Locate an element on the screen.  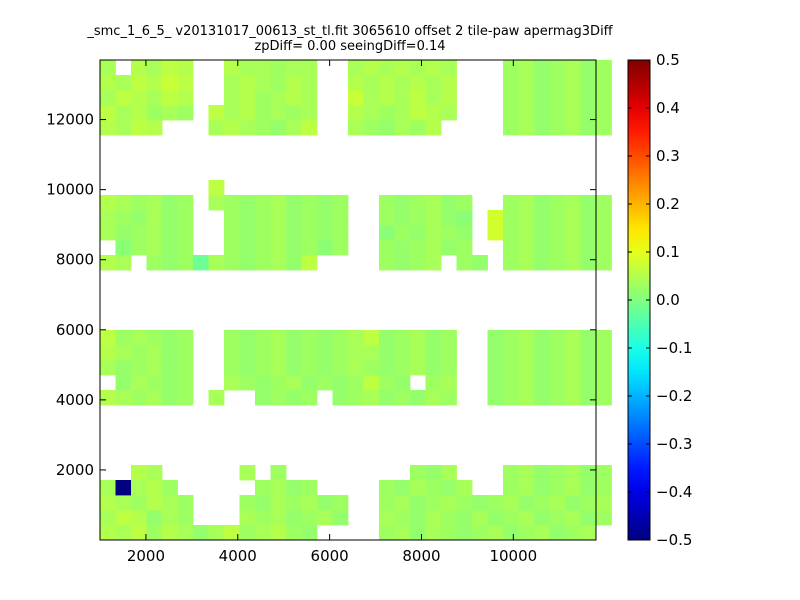
colorbar-tick-label: −0.2 is located at coordinates (674, 396).